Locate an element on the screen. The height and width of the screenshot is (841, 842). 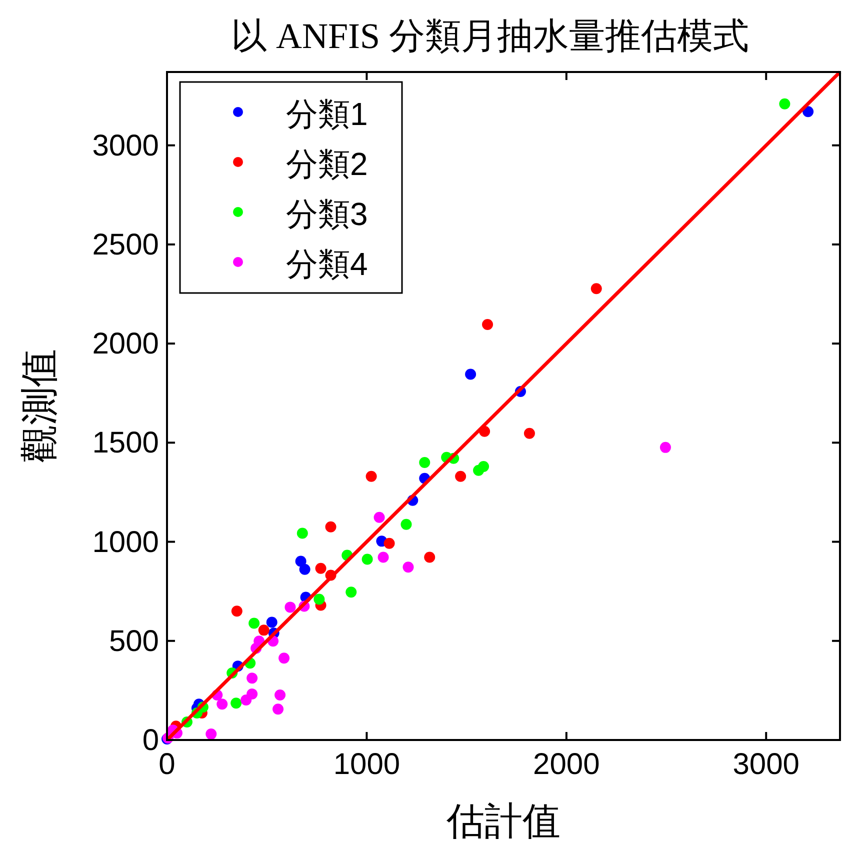
legend-label: 分類2 is located at coordinates (327, 164).